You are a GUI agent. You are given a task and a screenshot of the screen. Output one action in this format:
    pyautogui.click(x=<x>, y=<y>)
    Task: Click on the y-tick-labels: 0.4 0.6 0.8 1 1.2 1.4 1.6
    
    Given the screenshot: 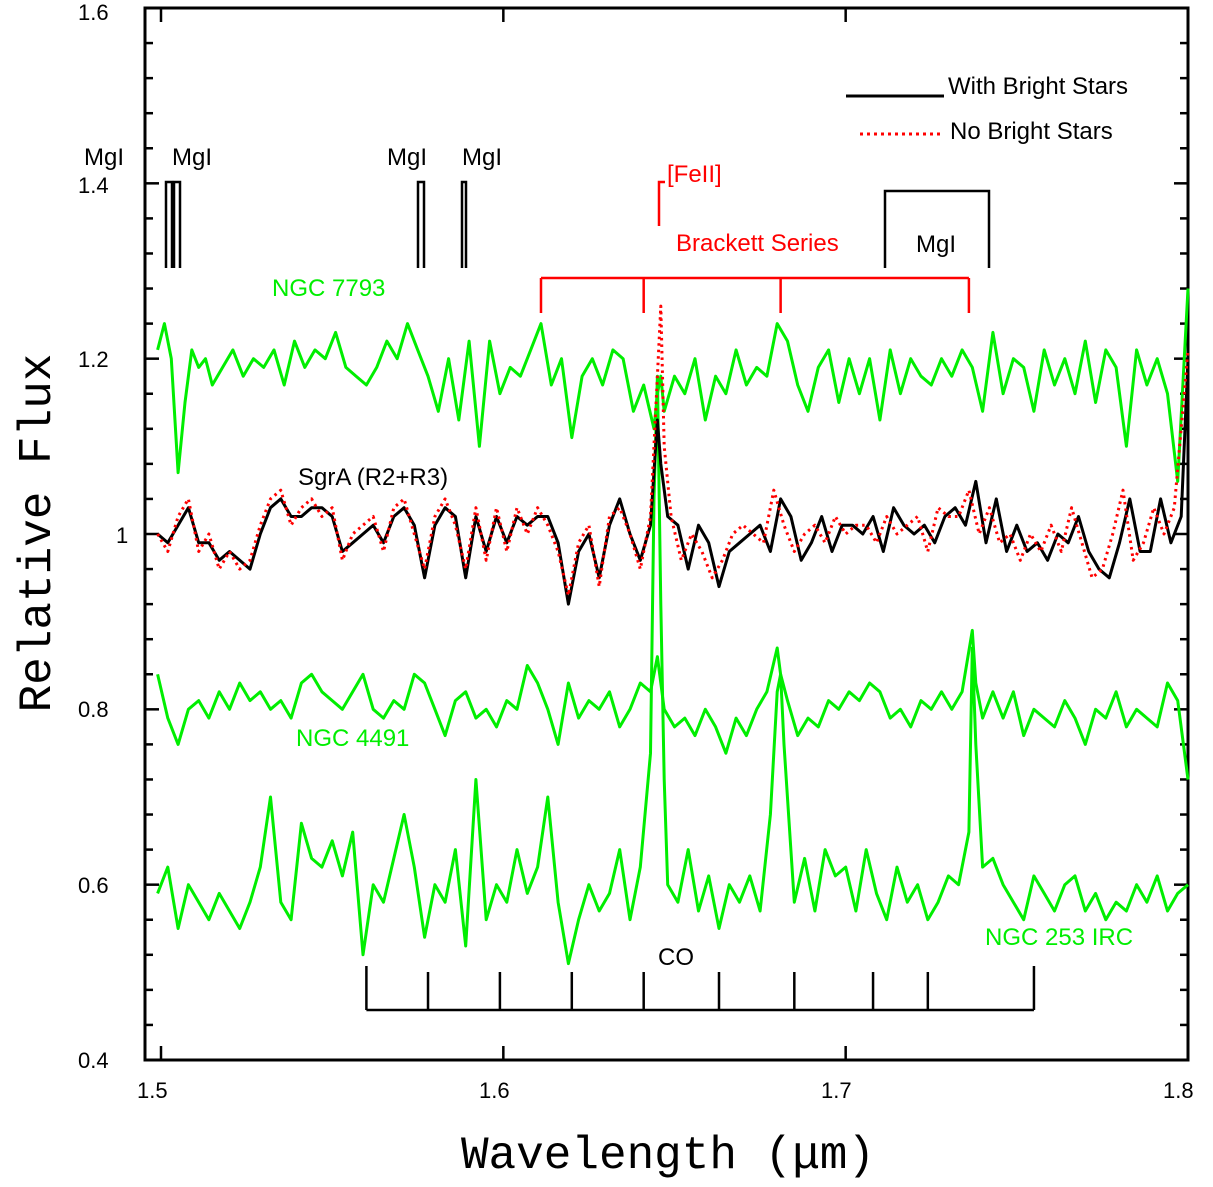 What is the action you would take?
    pyautogui.click(x=103, y=536)
    